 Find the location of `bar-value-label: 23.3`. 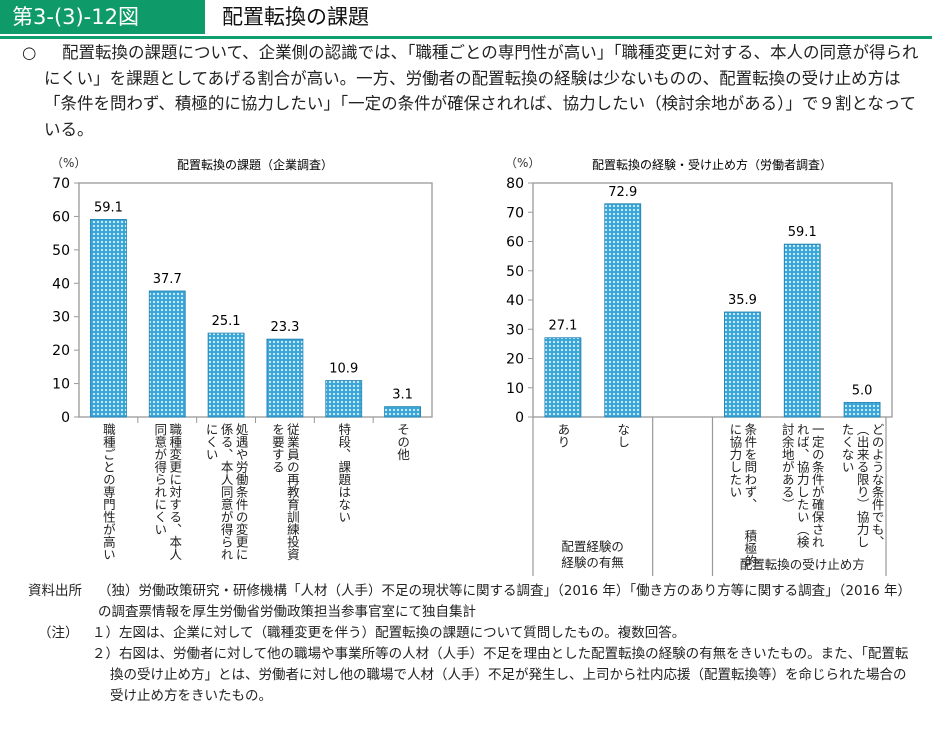

bar-value-label: 23.3 is located at coordinates (284, 327).